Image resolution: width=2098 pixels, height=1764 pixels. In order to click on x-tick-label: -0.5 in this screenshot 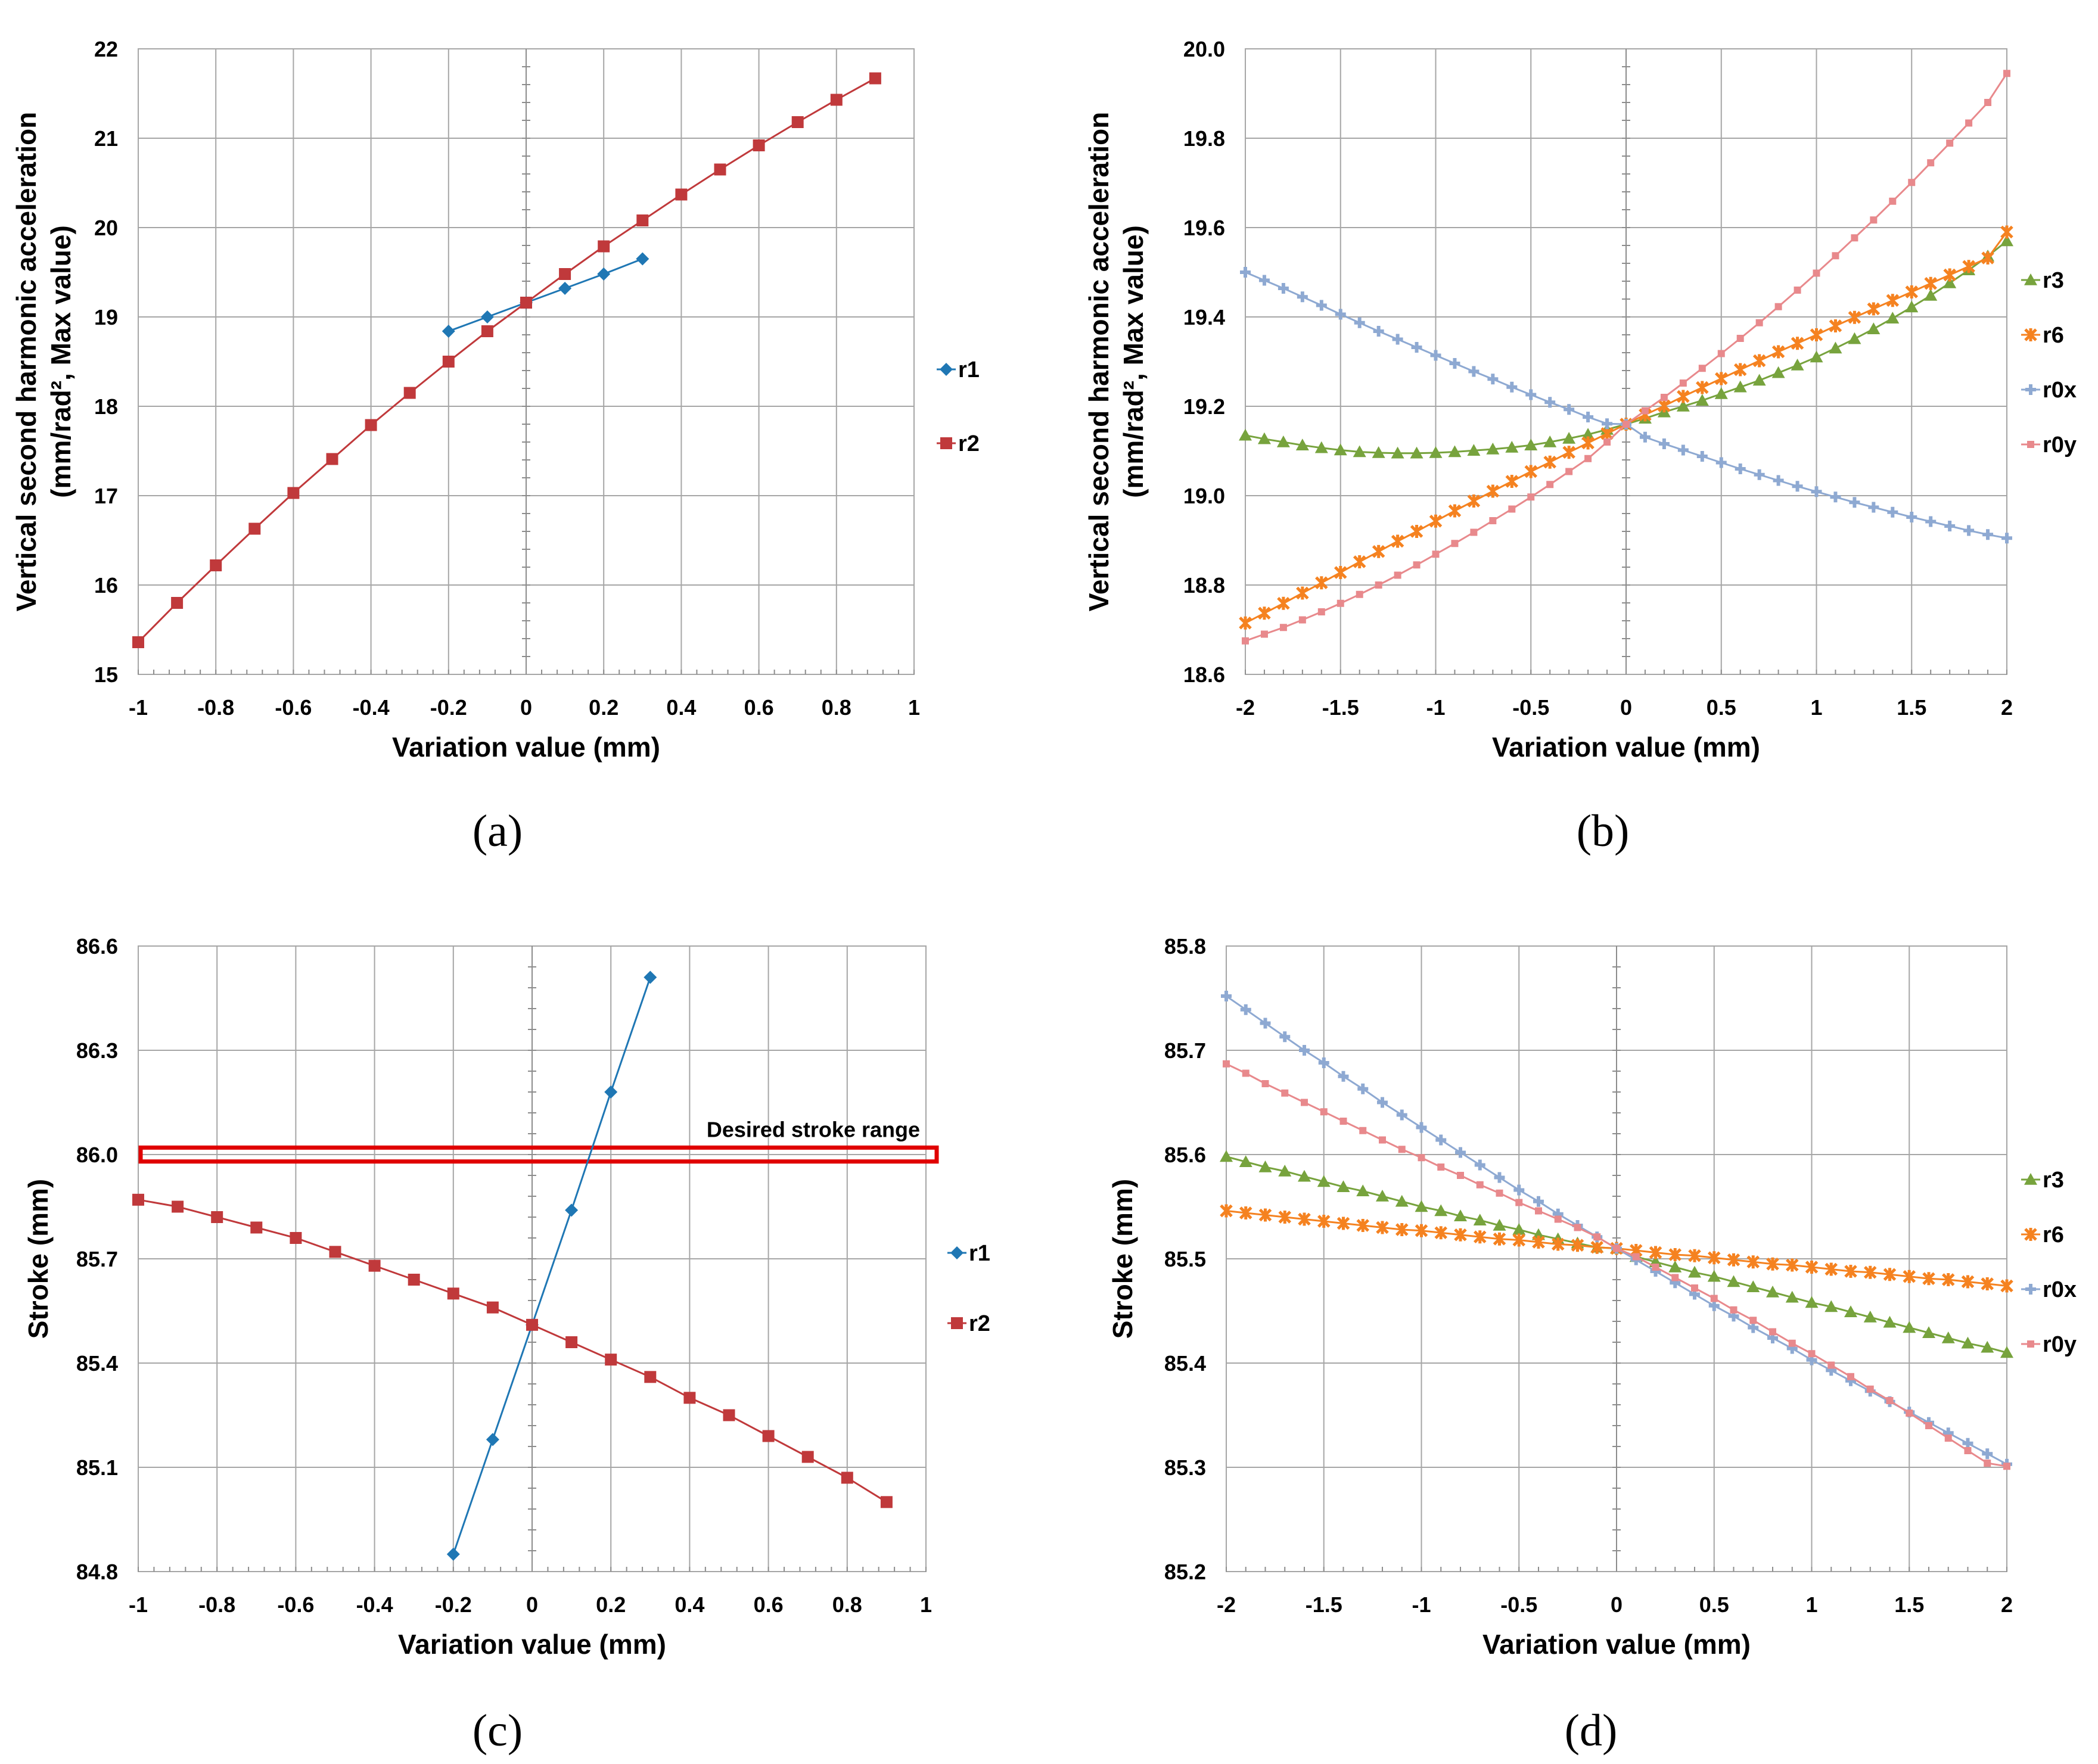, I will do `click(1530, 707)`.